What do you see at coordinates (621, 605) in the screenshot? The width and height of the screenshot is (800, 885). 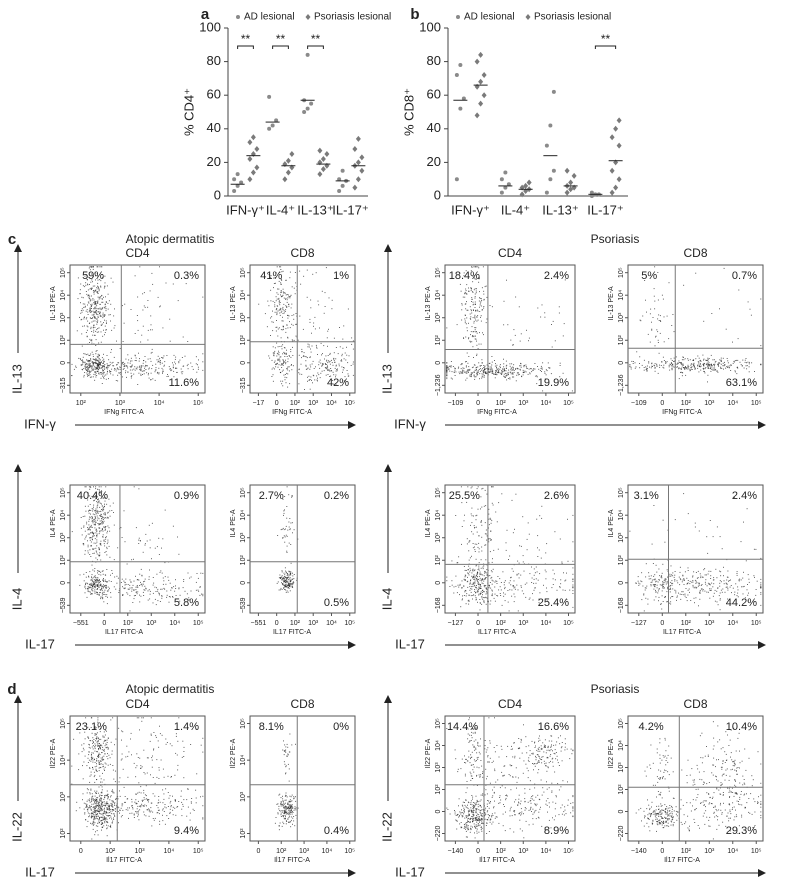 I see `y-tick-label: −168` at bounding box center [621, 605].